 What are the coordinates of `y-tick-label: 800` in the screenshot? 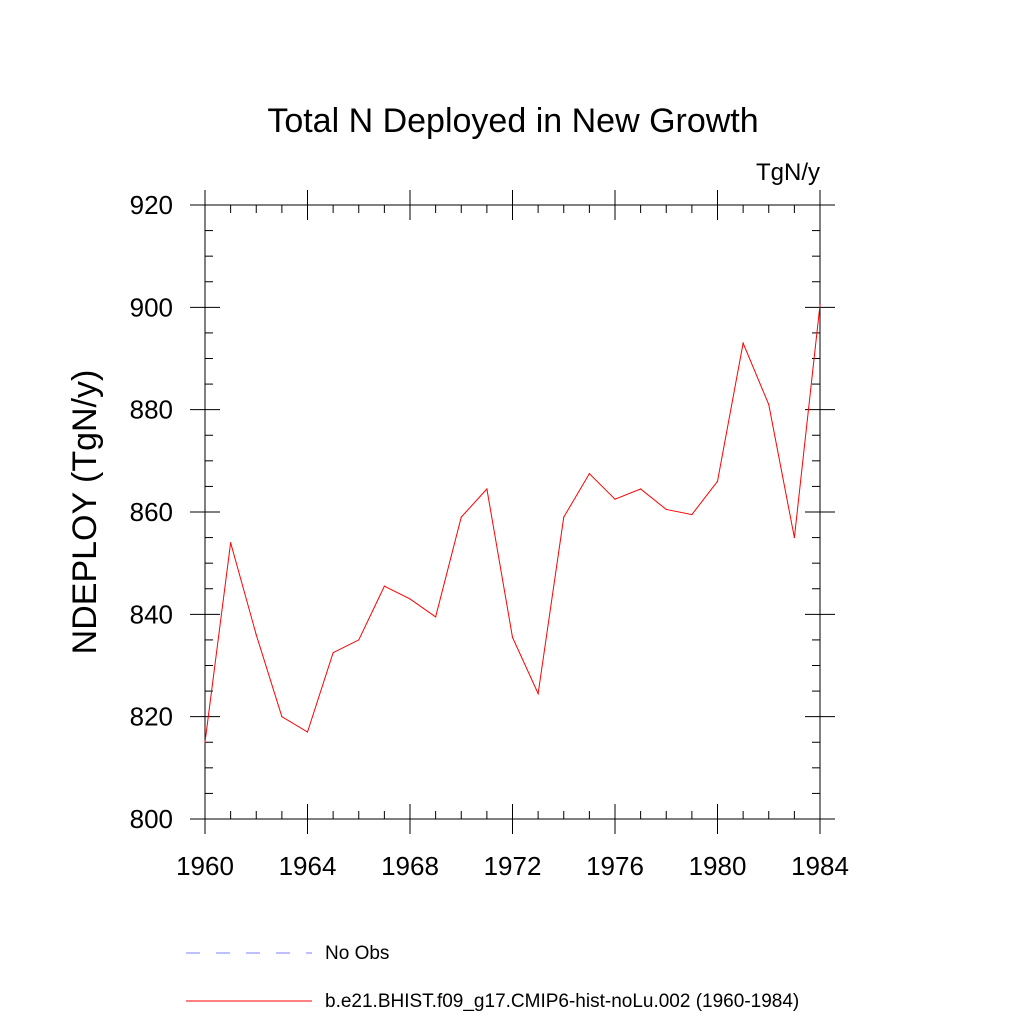 It's located at (151, 819).